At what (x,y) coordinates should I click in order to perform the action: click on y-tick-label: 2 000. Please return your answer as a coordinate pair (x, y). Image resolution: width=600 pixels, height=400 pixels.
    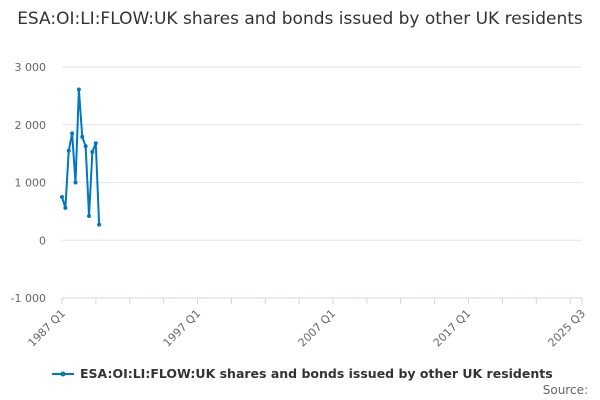
    Looking at the image, I should click on (31, 125).